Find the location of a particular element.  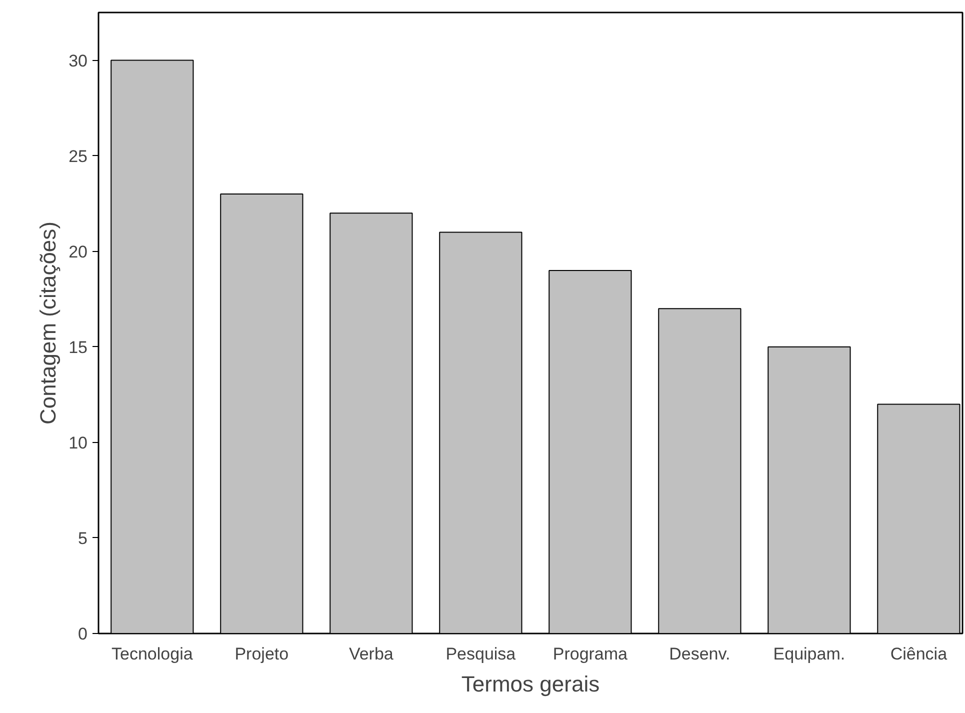

y-tick-label: 0 is located at coordinates (83, 634).